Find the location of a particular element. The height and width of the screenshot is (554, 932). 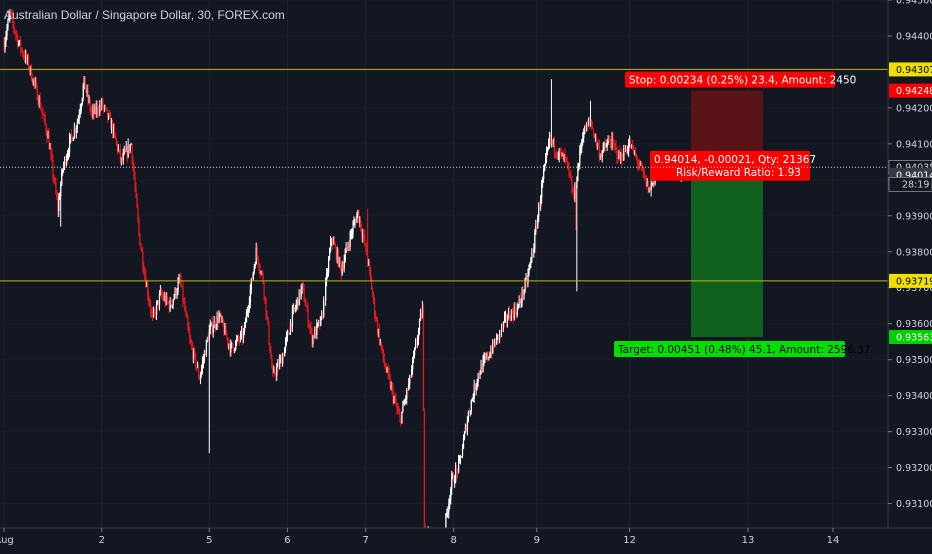

level-price-tag is located at coordinates (910, 69).